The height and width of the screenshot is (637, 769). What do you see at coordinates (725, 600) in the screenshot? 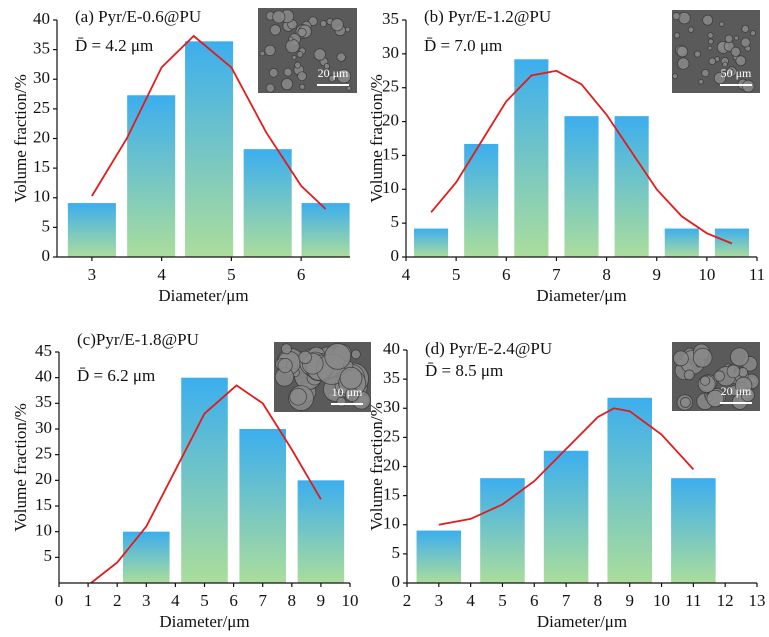
I see `x-tick-label: 12` at bounding box center [725, 600].